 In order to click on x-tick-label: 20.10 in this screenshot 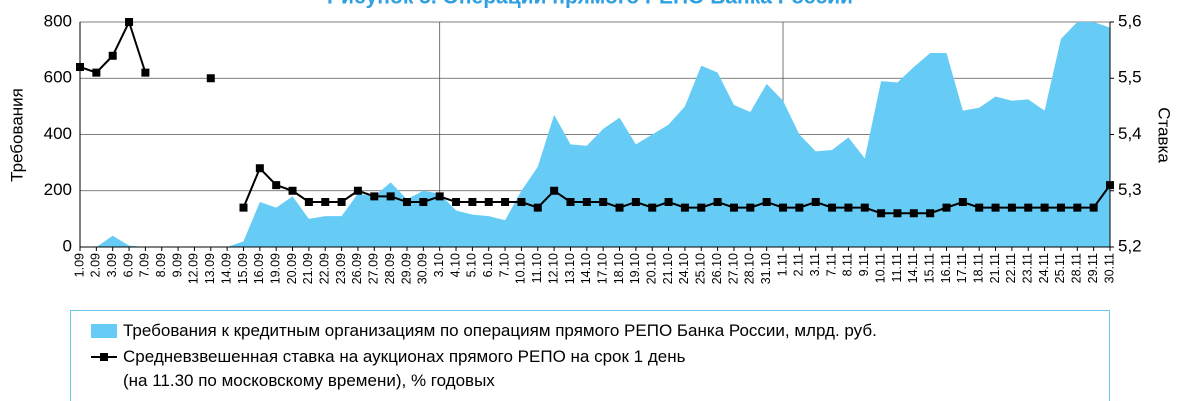, I will do `click(652, 268)`.